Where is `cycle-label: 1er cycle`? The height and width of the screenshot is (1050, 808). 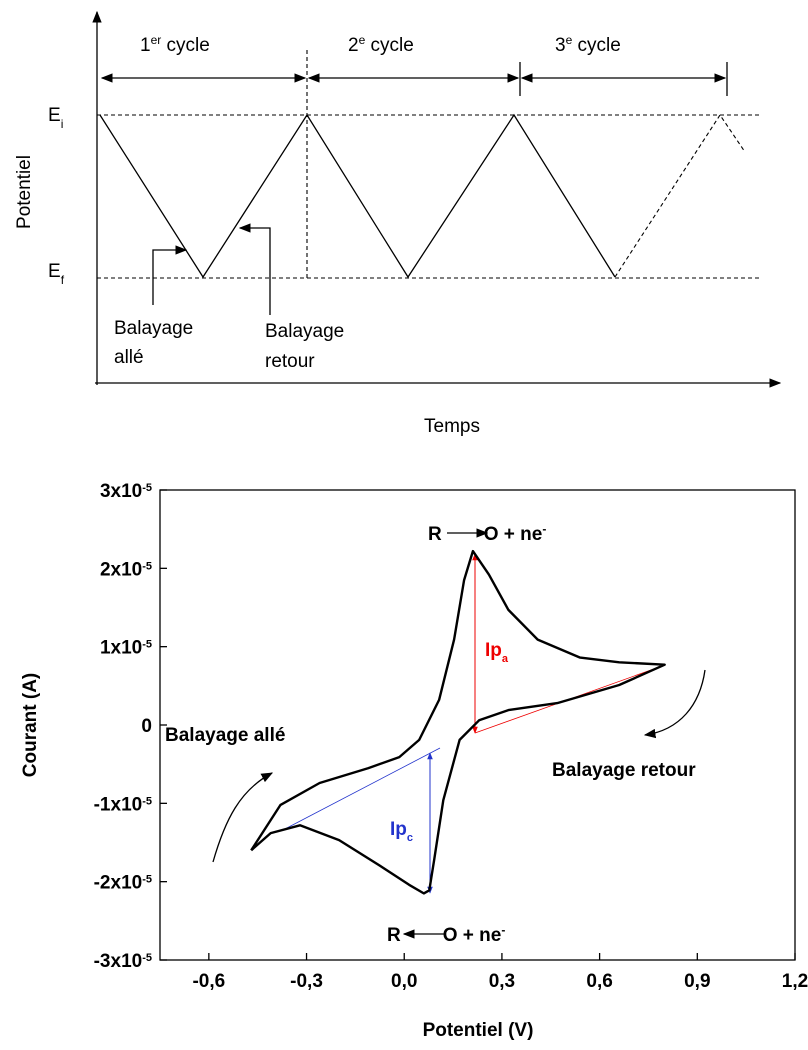
cycle-label: 1er cycle is located at coordinates (175, 44).